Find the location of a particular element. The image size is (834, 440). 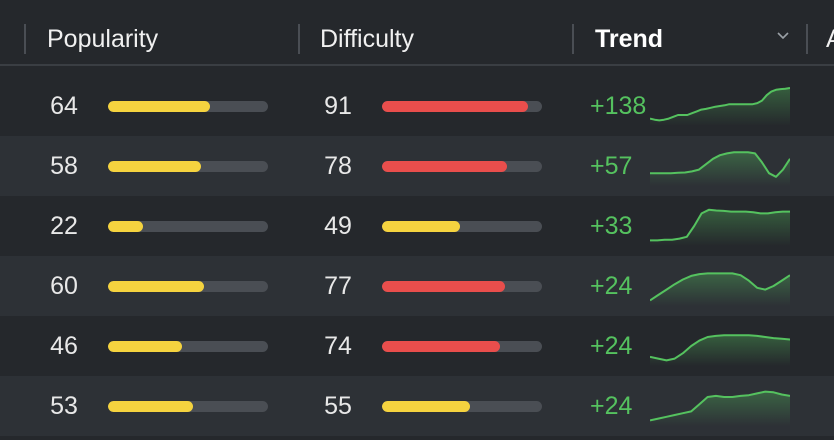

popularity-value: 22 is located at coordinates (64, 226).